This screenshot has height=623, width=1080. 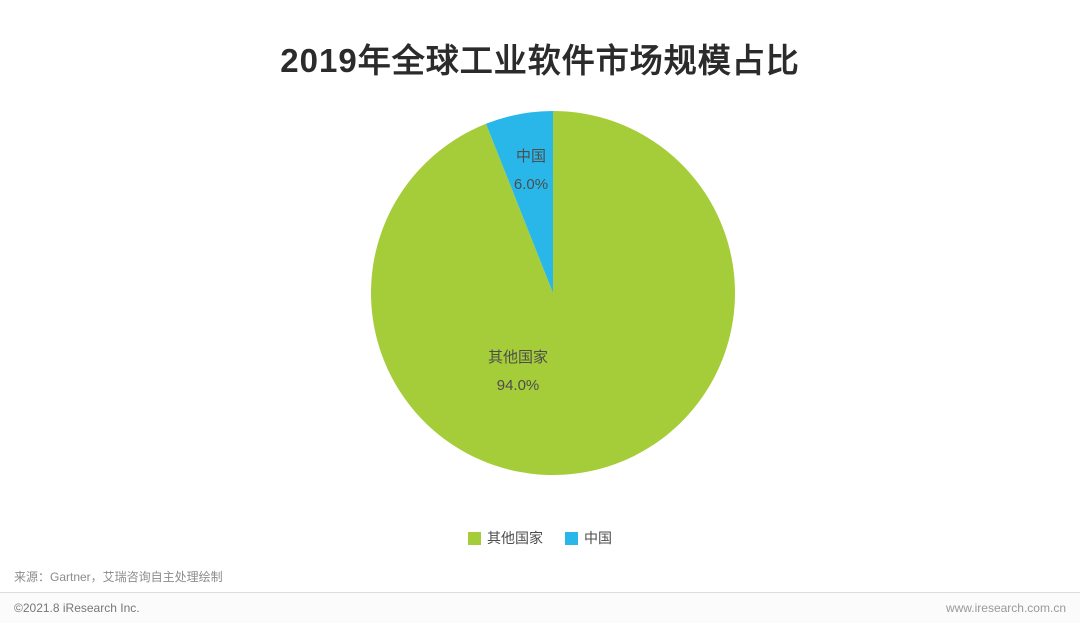 I want to click on slice-label-china-name: 中国, so click(x=531, y=156).